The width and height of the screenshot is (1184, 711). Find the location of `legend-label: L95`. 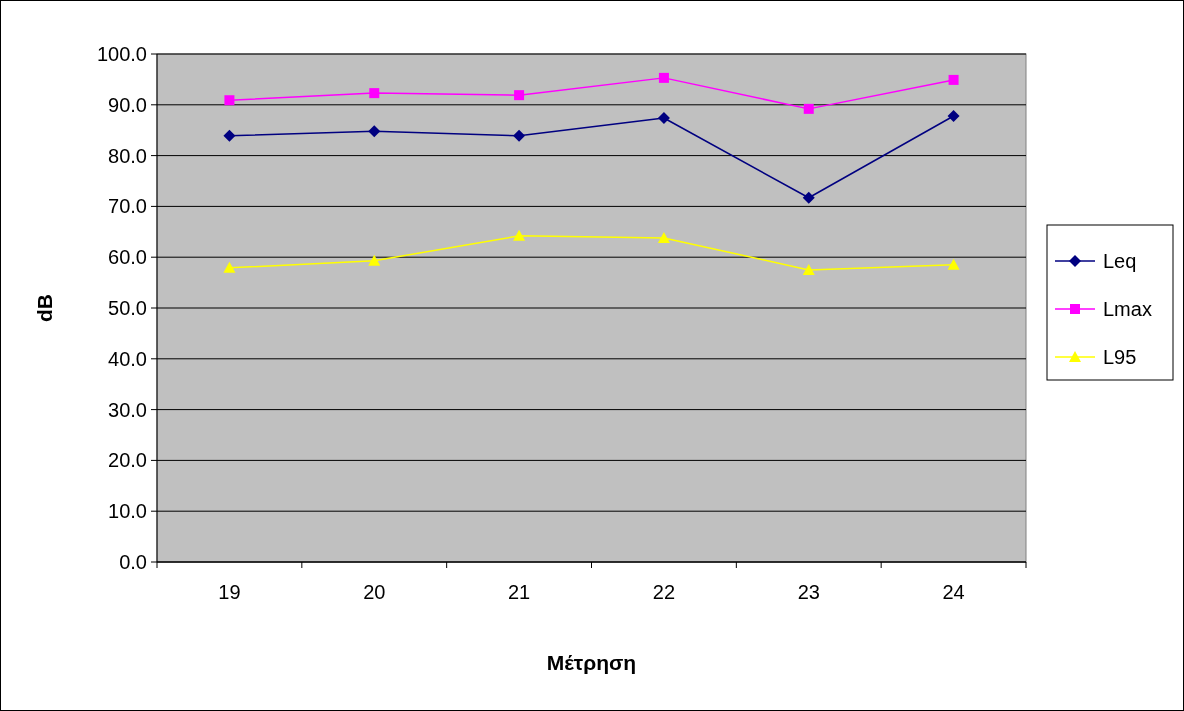

legend-label: L95 is located at coordinates (1120, 357).